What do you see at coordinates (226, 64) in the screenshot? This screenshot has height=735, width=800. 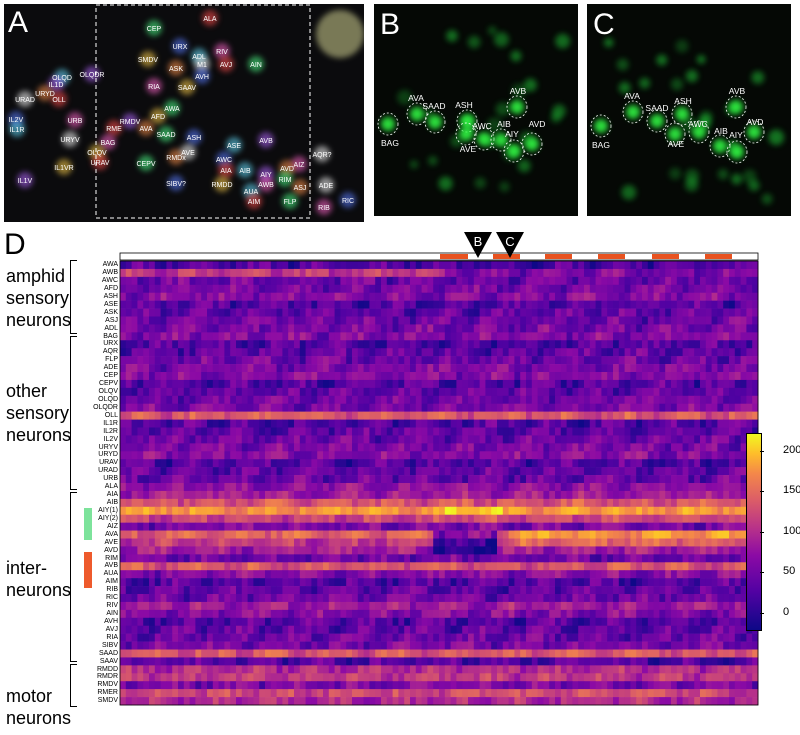 I see `neuron-glow` at bounding box center [226, 64].